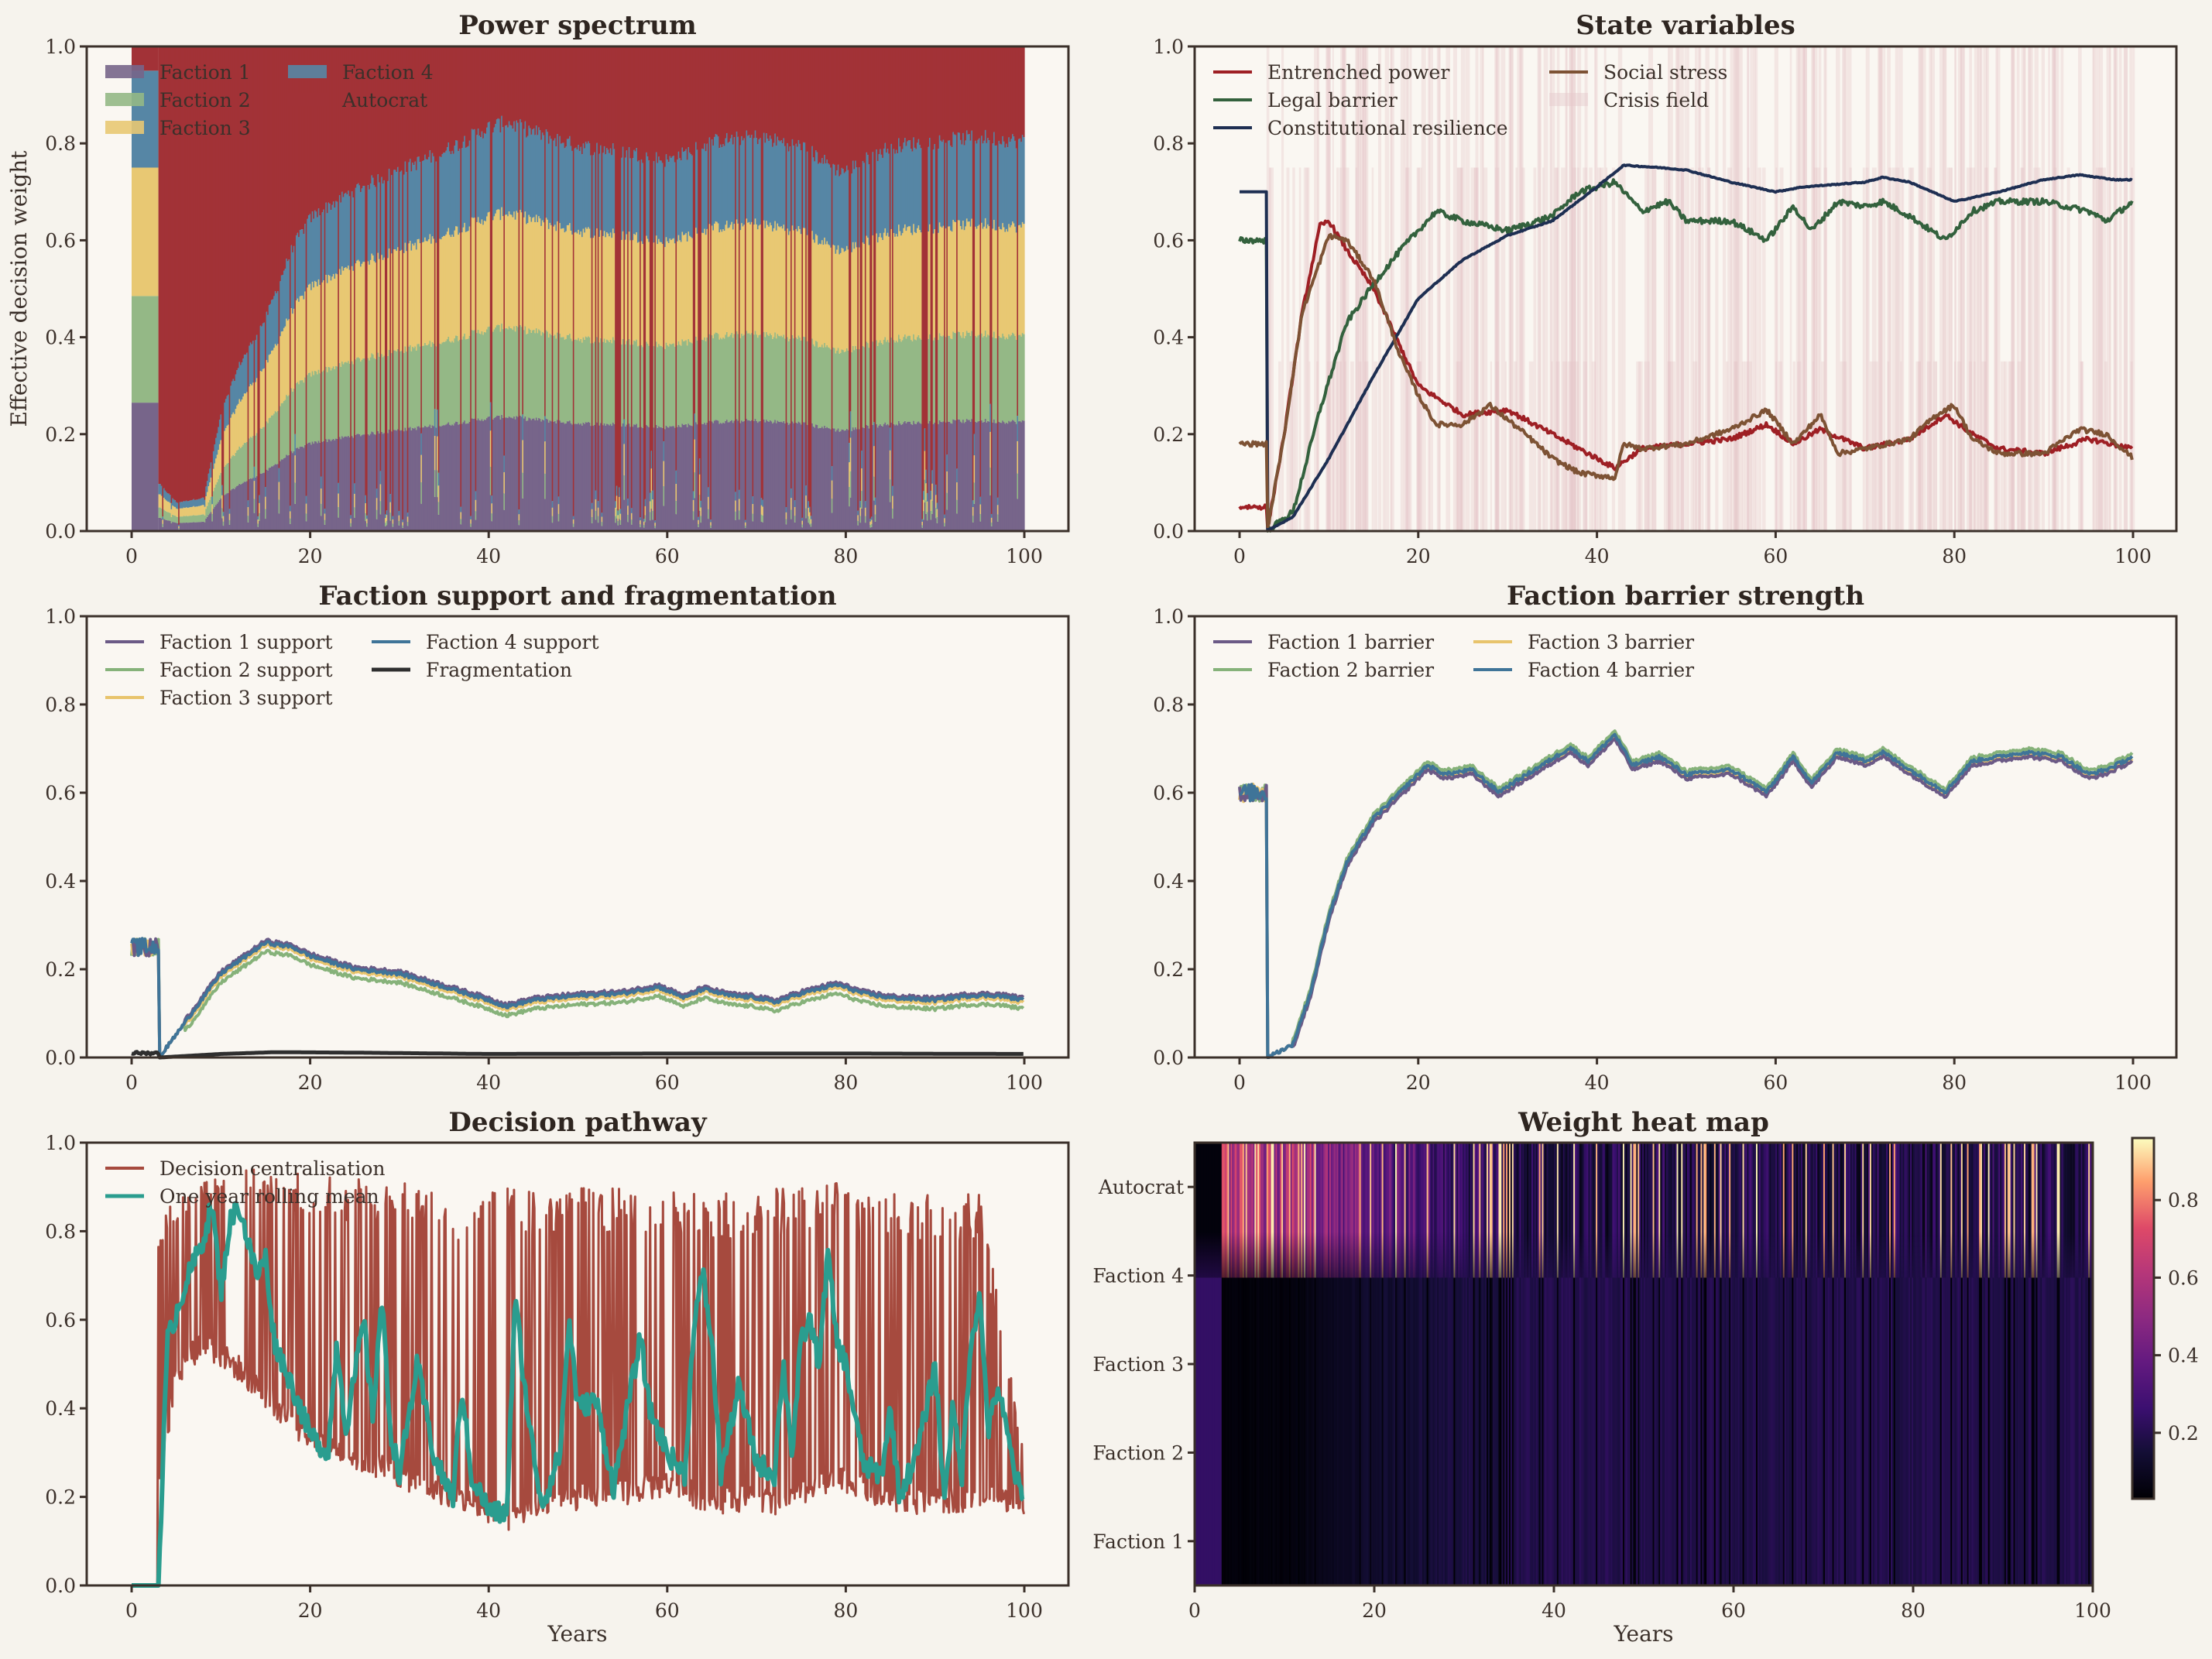 The image size is (2212, 1659). What do you see at coordinates (1240, 1083) in the screenshot?
I see `x-tick-label: 0` at bounding box center [1240, 1083].